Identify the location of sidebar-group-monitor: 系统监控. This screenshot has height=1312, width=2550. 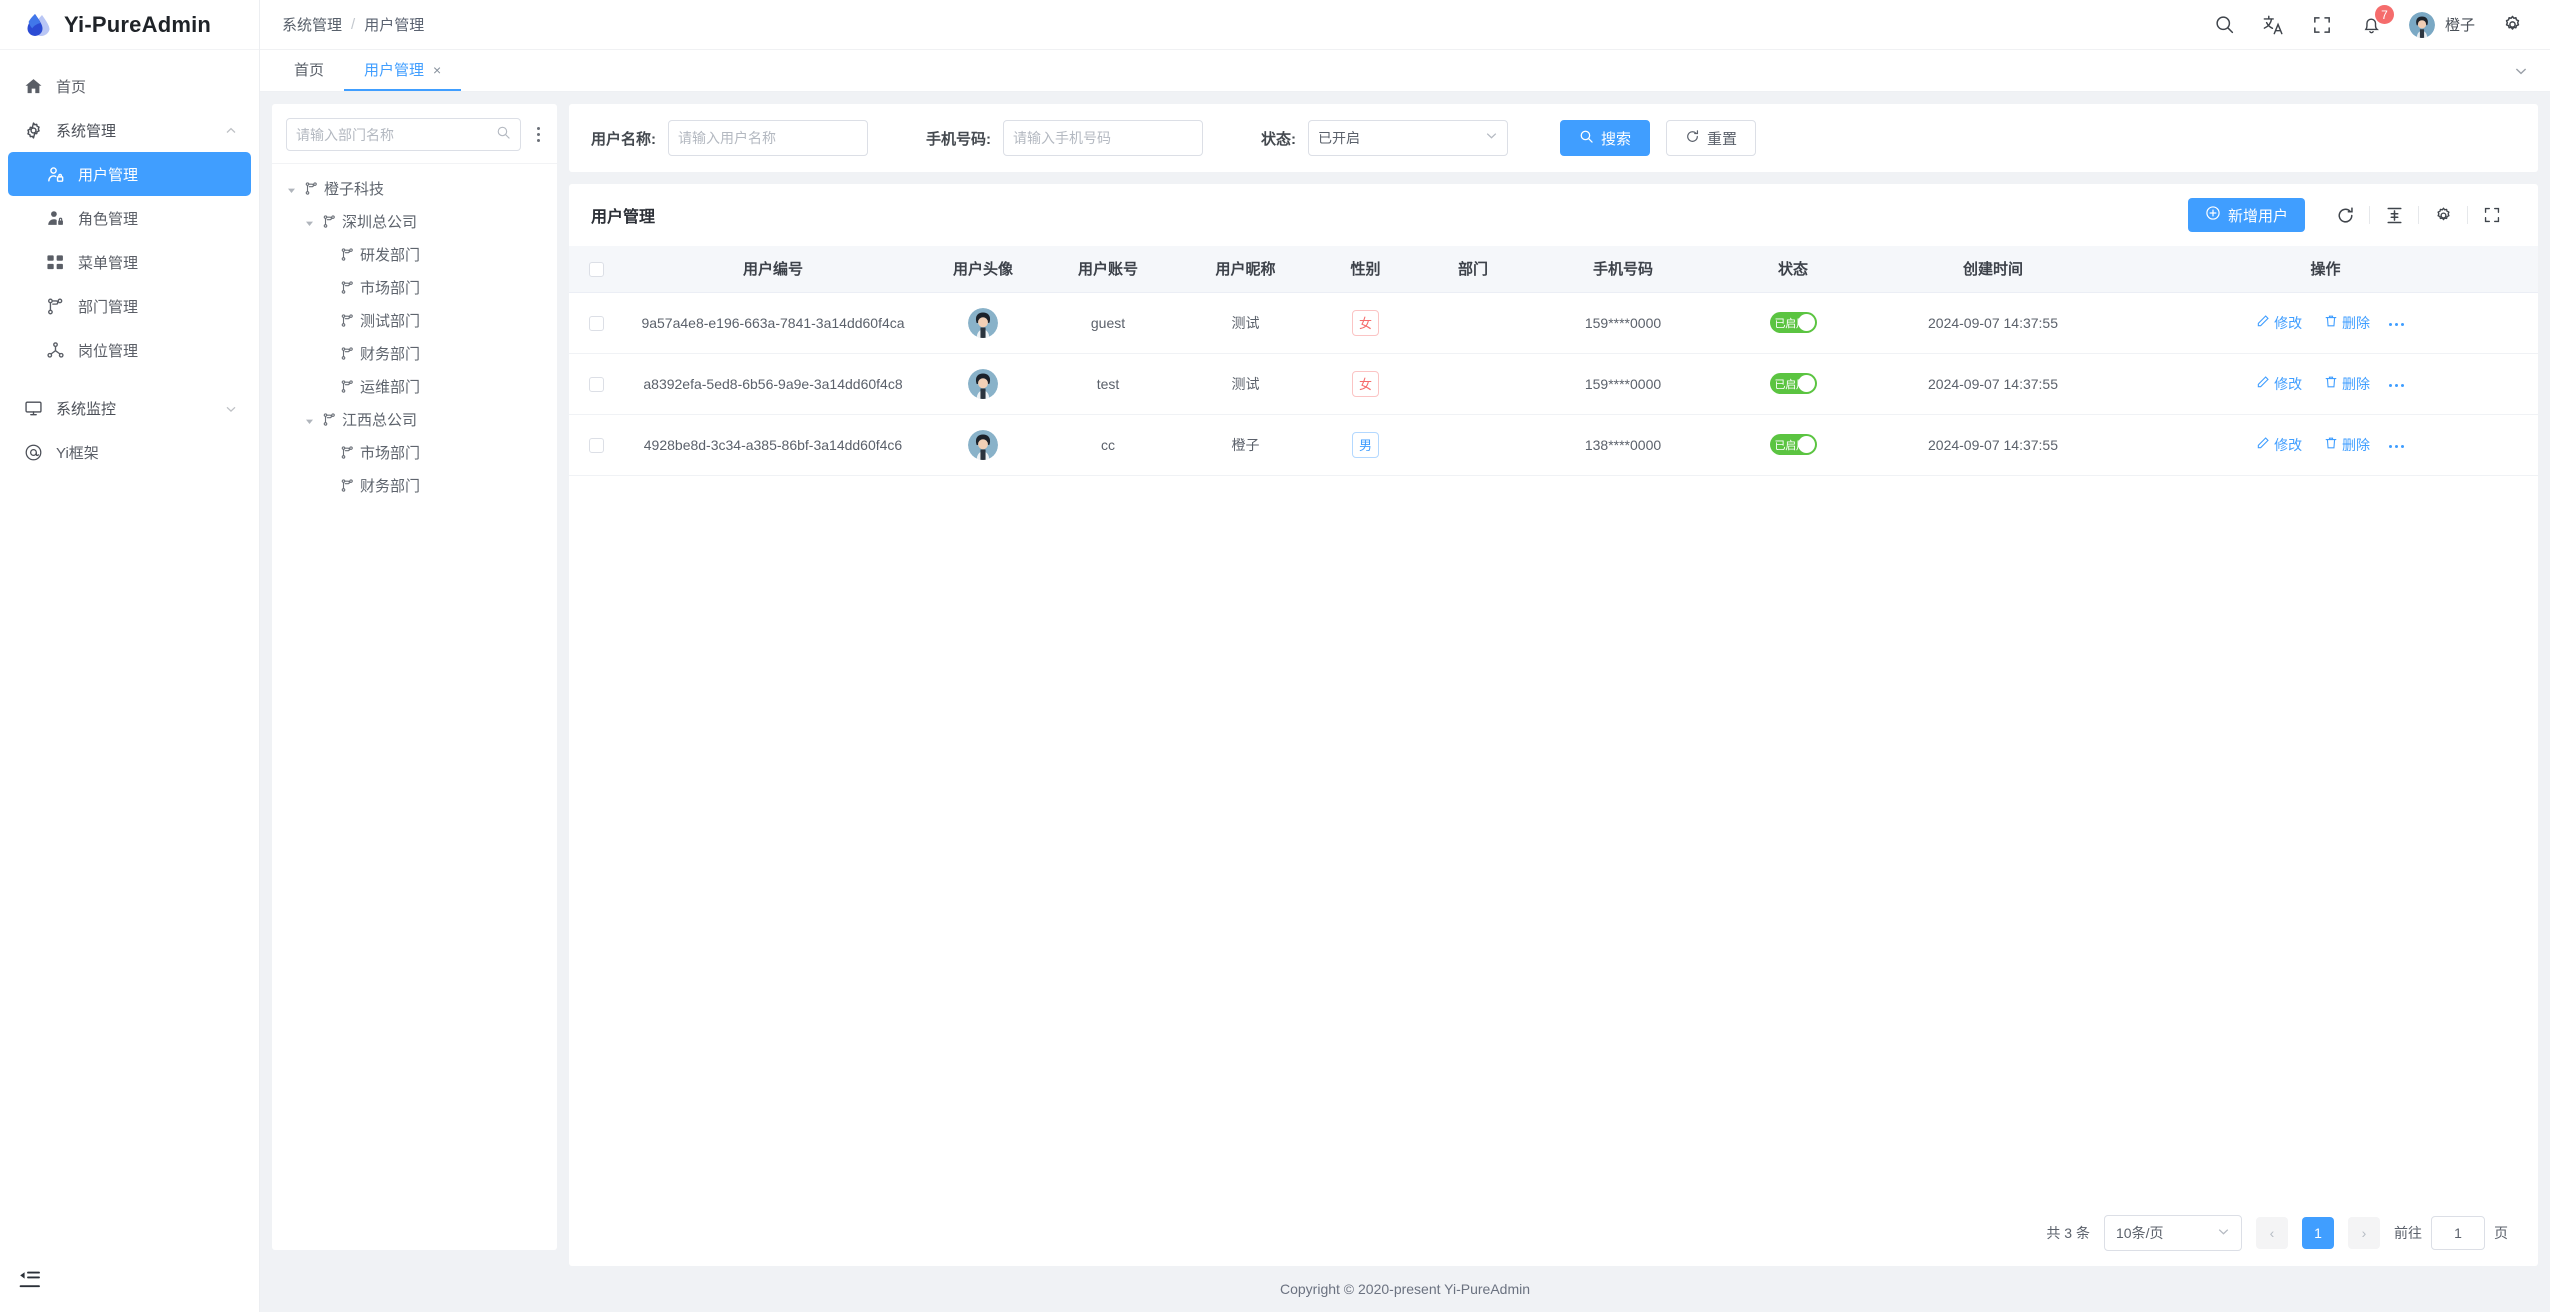
(129, 408).